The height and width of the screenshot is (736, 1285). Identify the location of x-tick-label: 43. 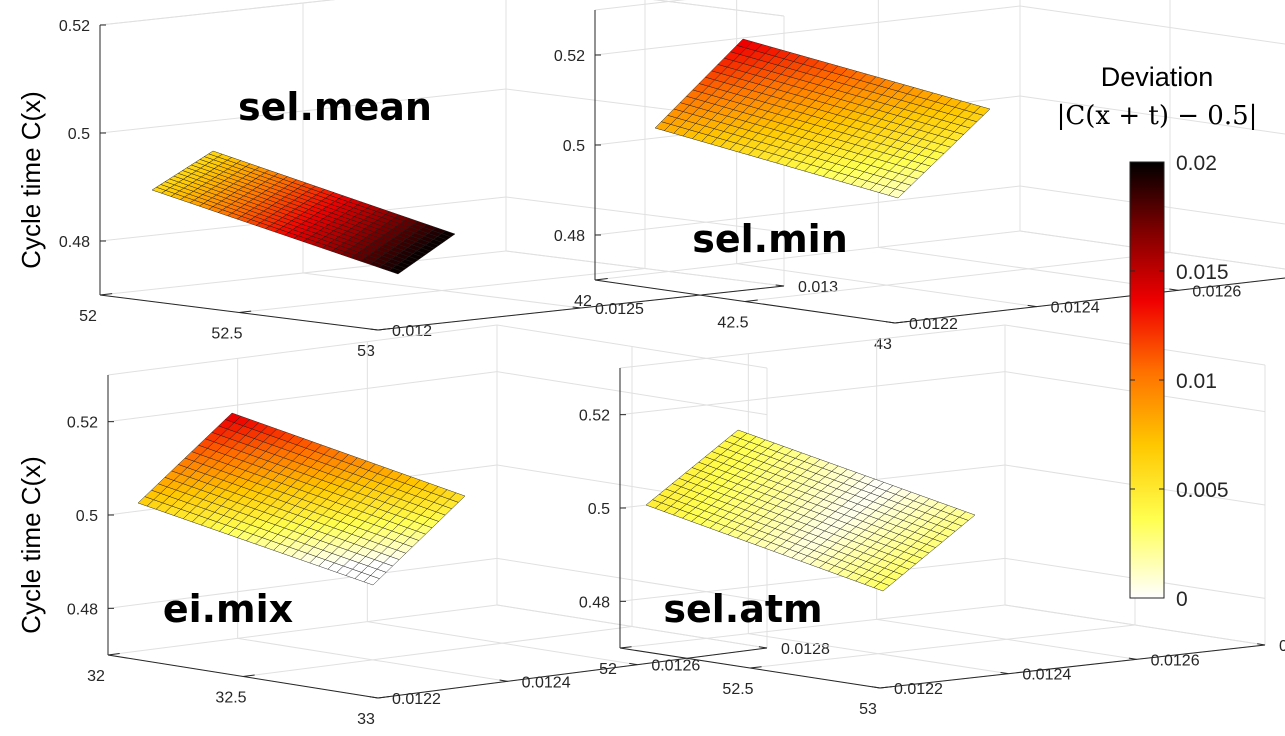
(883, 344).